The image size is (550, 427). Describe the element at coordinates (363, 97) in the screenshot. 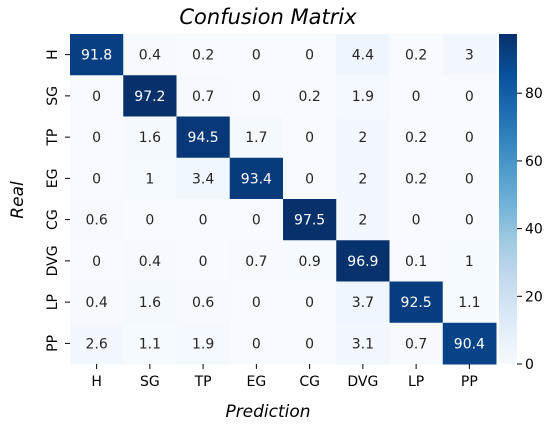

I see `cell-value-label: 1.9` at that location.